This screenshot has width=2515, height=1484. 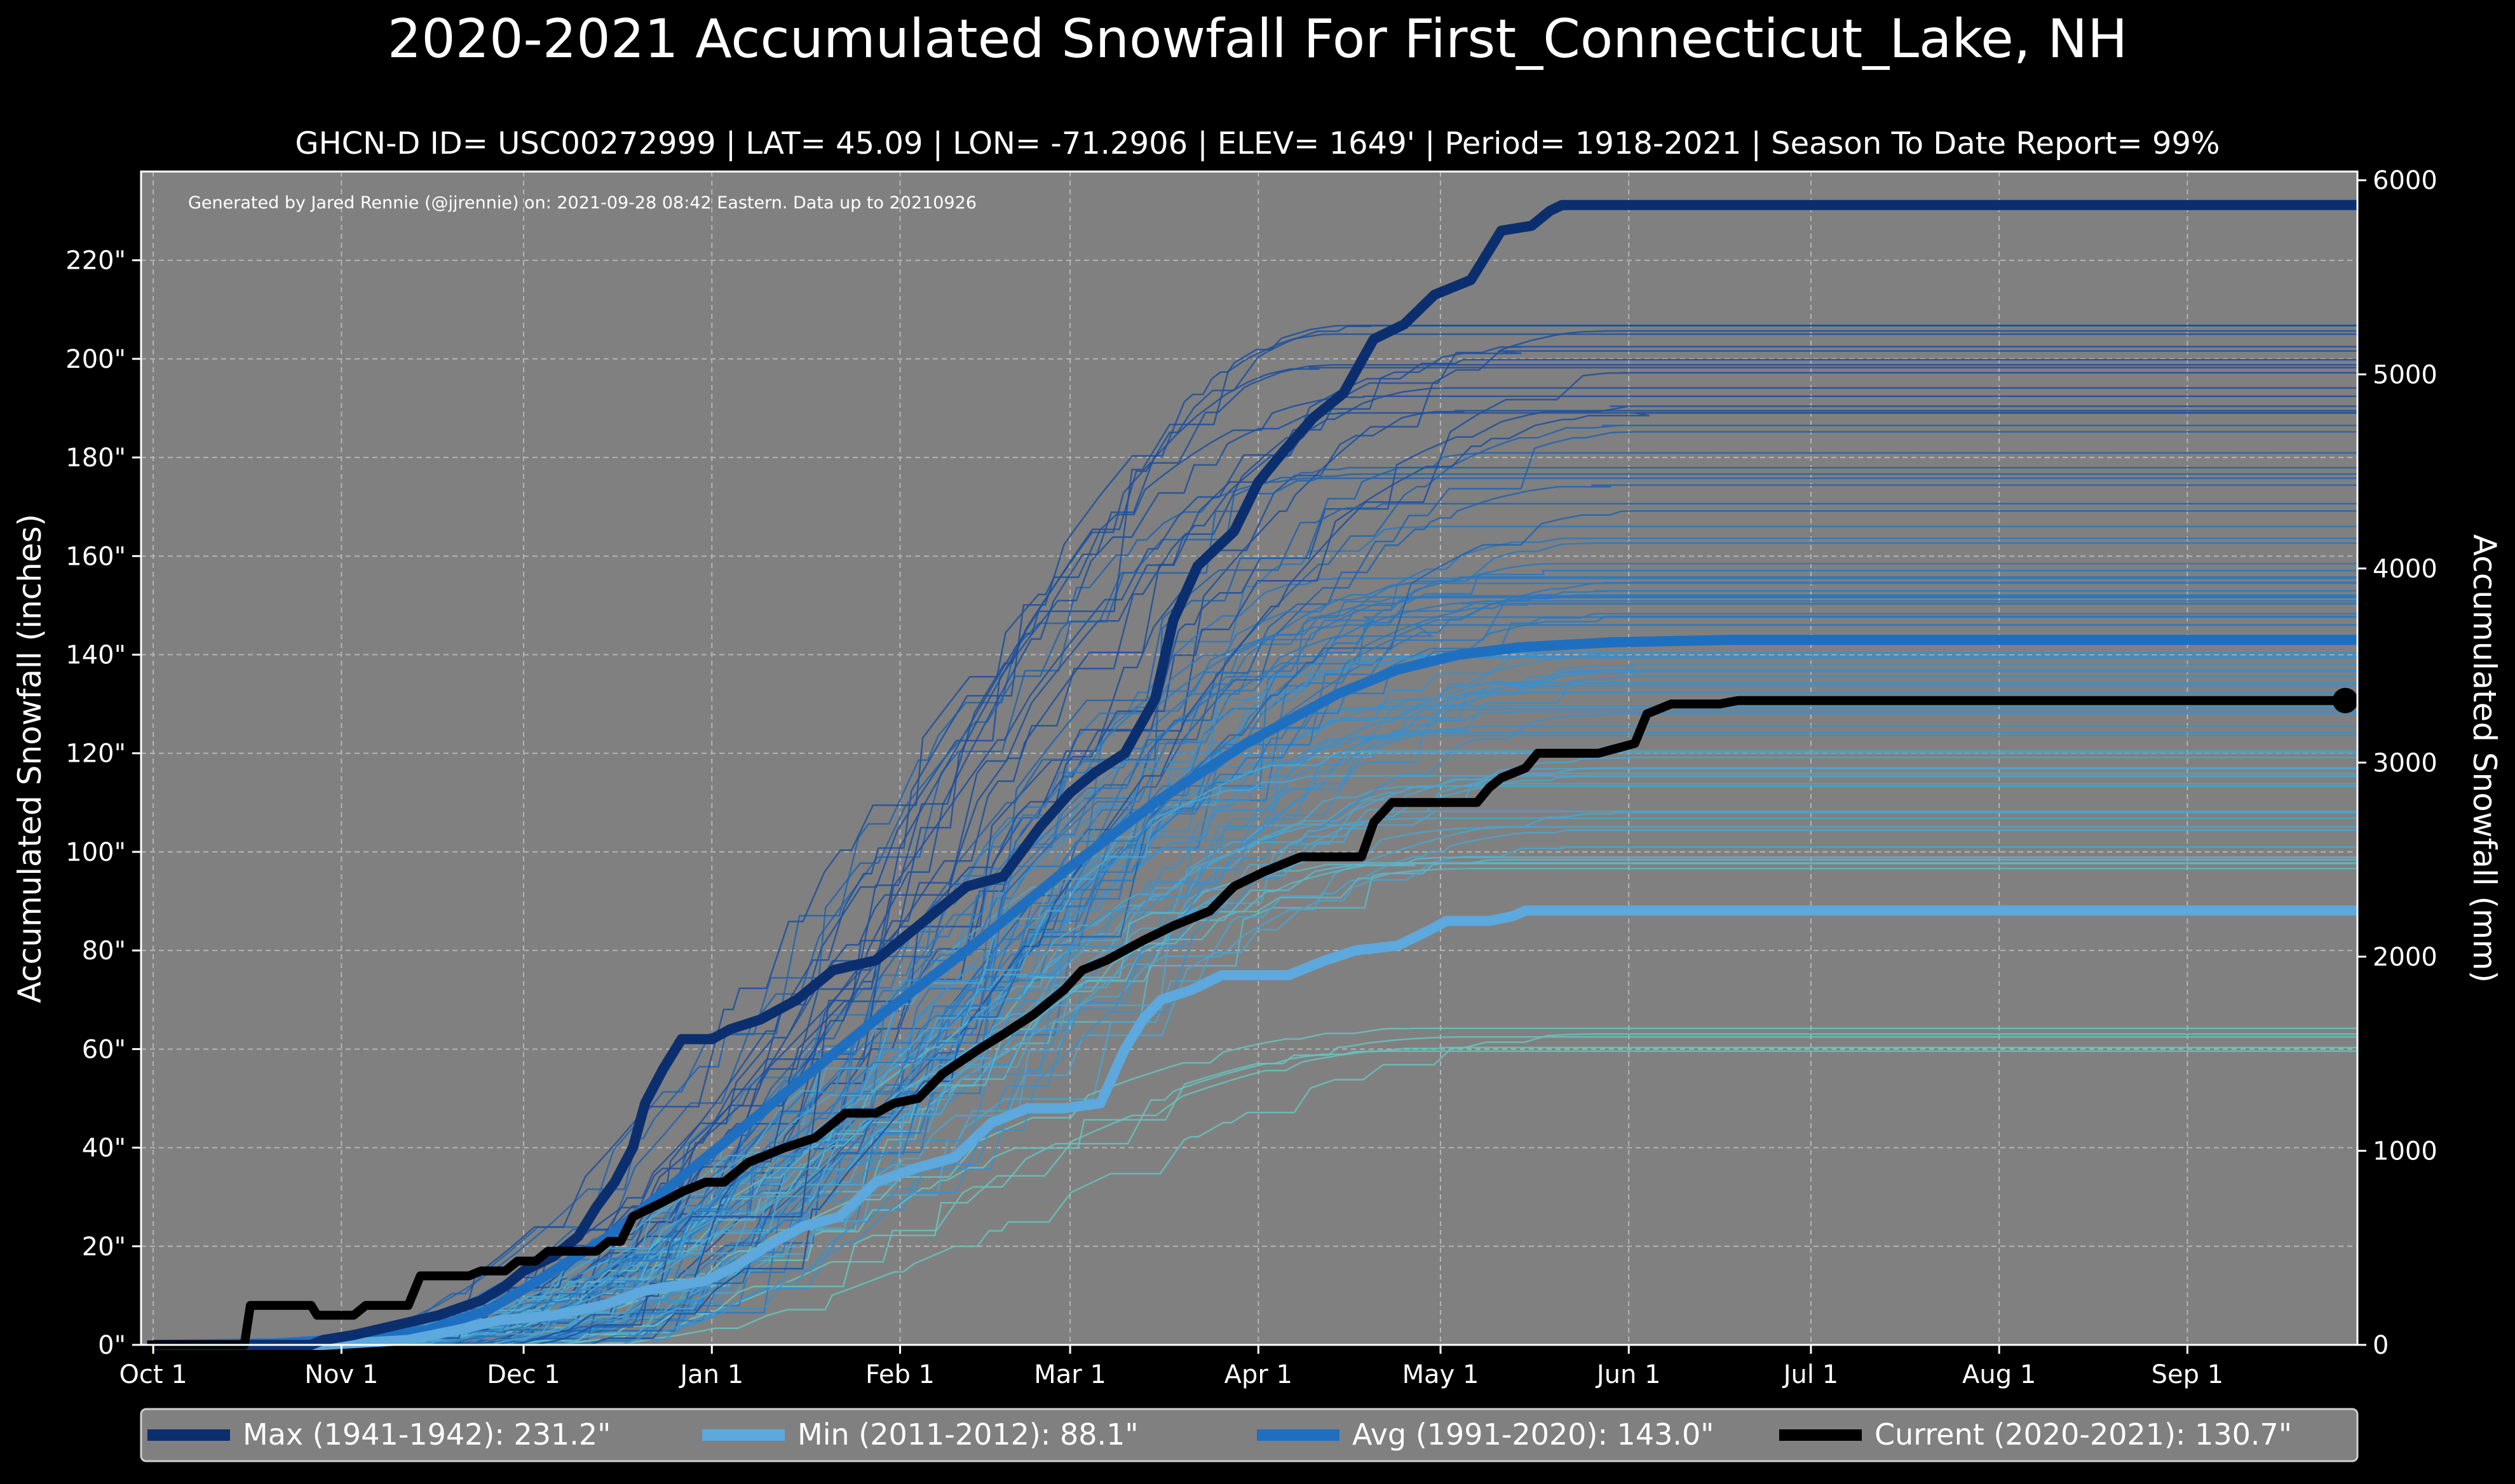 I want to click on y-left-tick-label: 0", so click(x=112, y=1345).